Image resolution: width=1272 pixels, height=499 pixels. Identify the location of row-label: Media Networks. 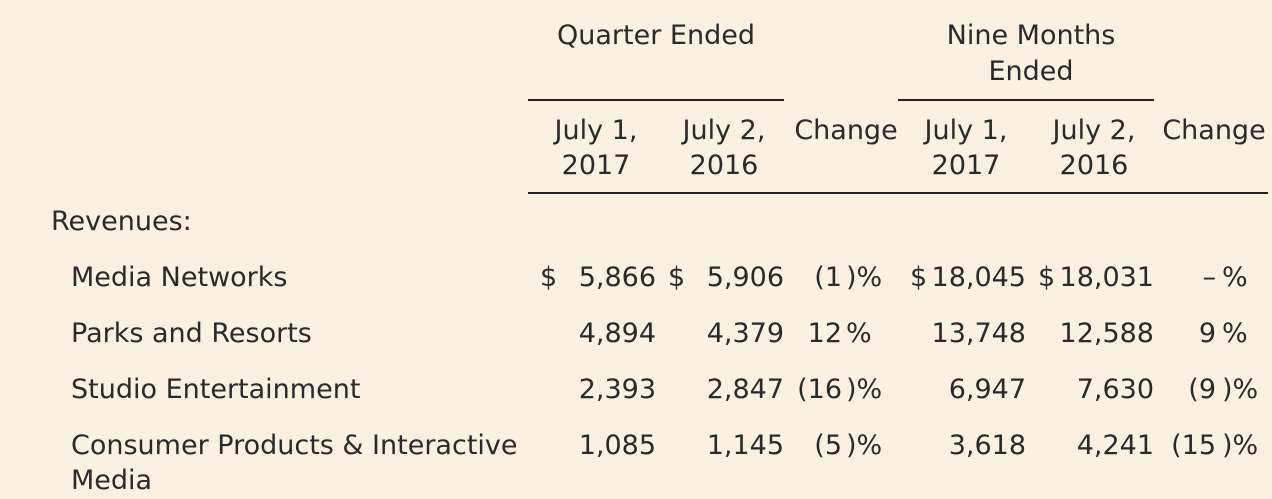
(179, 277).